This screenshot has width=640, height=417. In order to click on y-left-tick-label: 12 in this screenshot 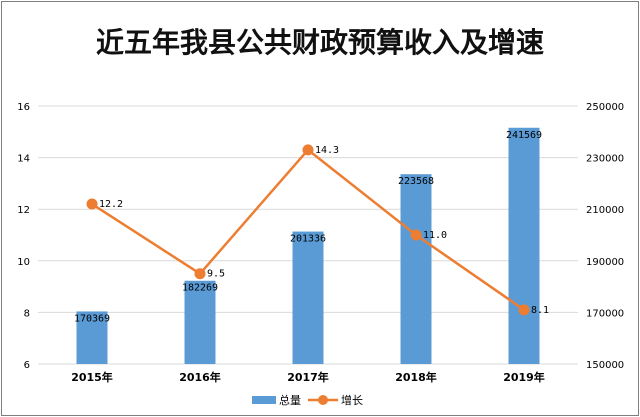, I will do `click(23, 210)`.